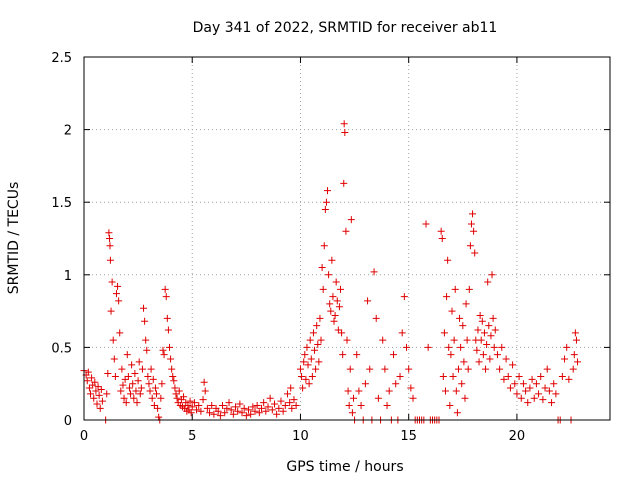 Image resolution: width=640 pixels, height=480 pixels. I want to click on x-tick-label: 5, so click(192, 436).